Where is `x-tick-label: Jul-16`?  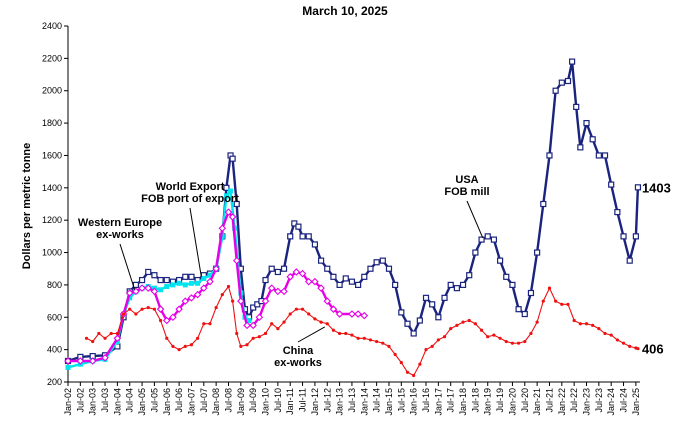 x-tick-label: Jul-16 is located at coordinates (426, 400).